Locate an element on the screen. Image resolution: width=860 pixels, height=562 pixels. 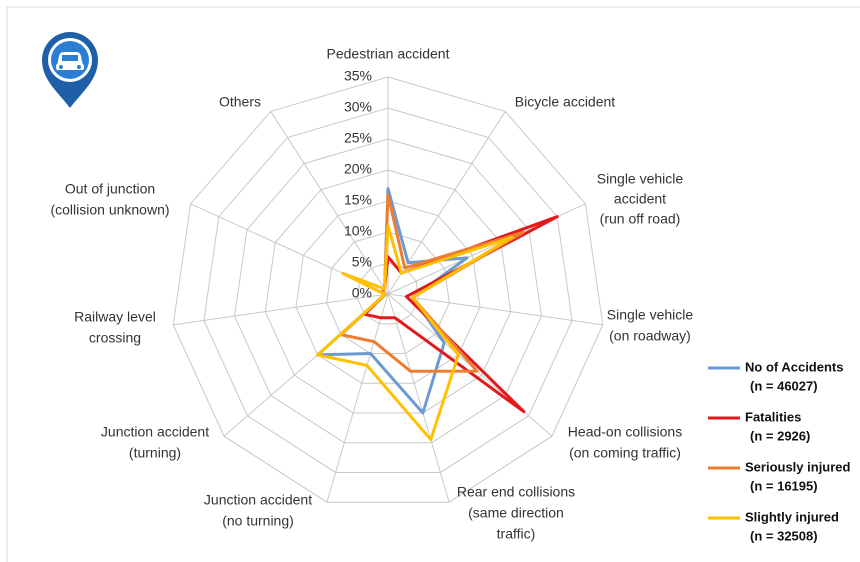
category-label: Pedestrian accident is located at coordinates (388, 54).